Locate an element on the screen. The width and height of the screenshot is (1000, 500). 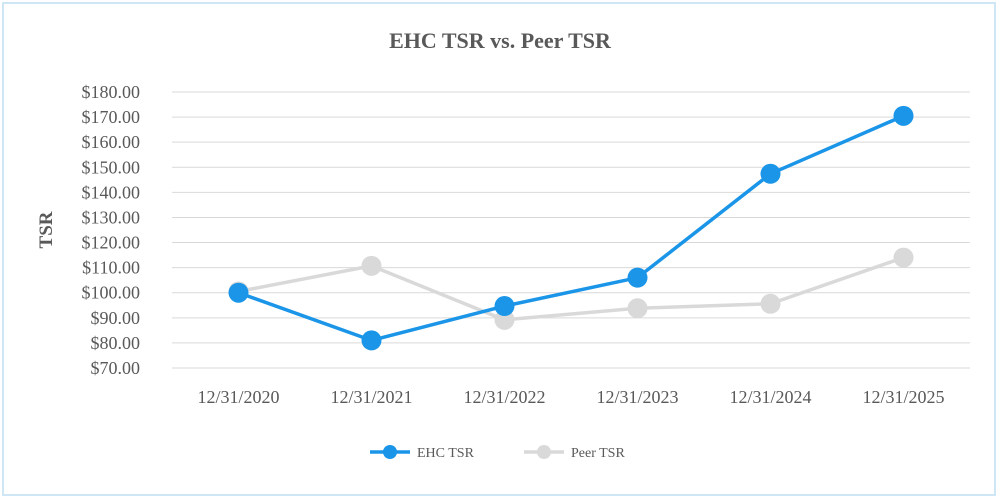
y-tick-label: $180.00 is located at coordinates (111, 92).